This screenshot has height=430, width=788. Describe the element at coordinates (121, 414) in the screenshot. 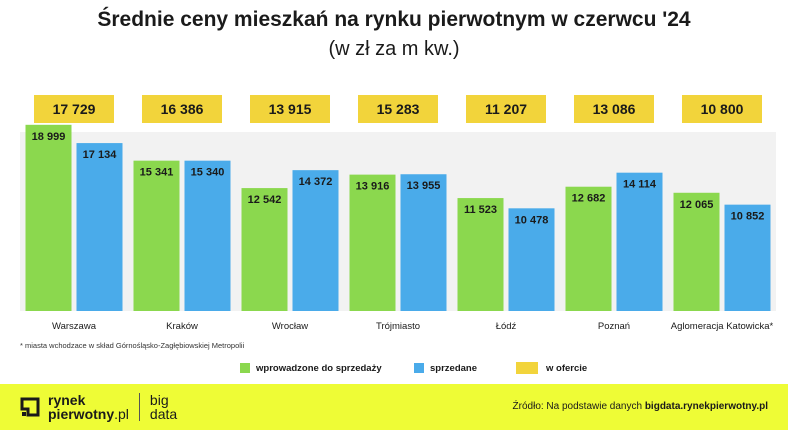

I see `logo-line-2-suffix: .pl` at that location.